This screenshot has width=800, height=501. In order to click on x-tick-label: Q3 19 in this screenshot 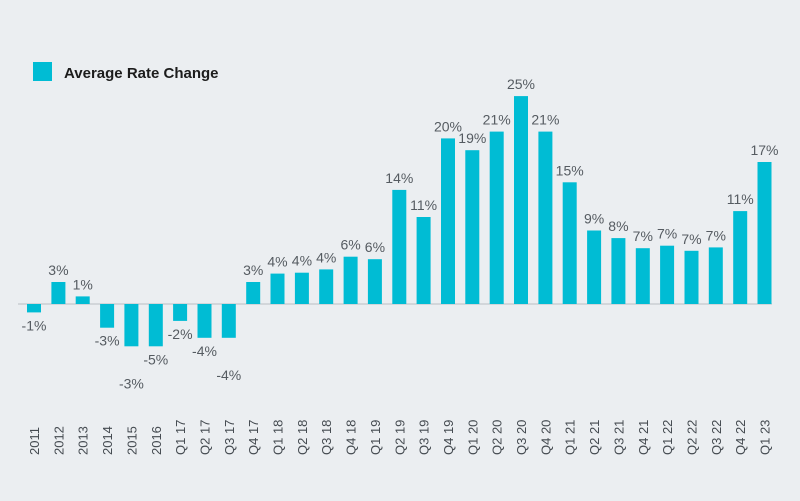, I will do `click(424, 437)`.